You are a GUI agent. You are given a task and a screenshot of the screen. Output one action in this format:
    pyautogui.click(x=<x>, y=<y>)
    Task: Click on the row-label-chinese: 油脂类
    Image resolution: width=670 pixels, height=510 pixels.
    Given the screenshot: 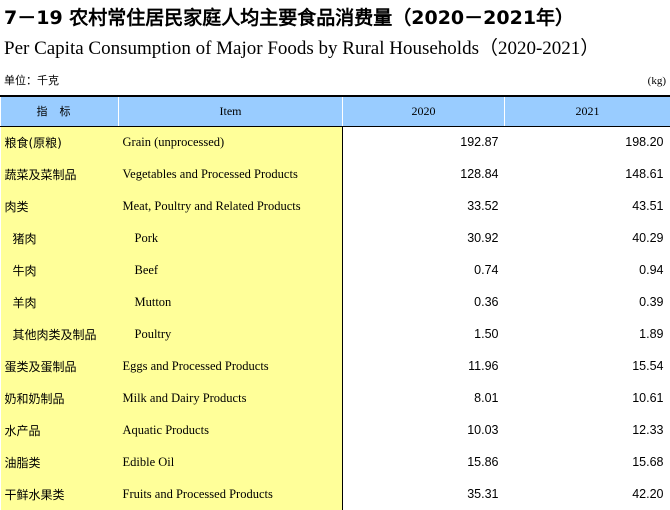 What is the action you would take?
    pyautogui.click(x=59, y=462)
    